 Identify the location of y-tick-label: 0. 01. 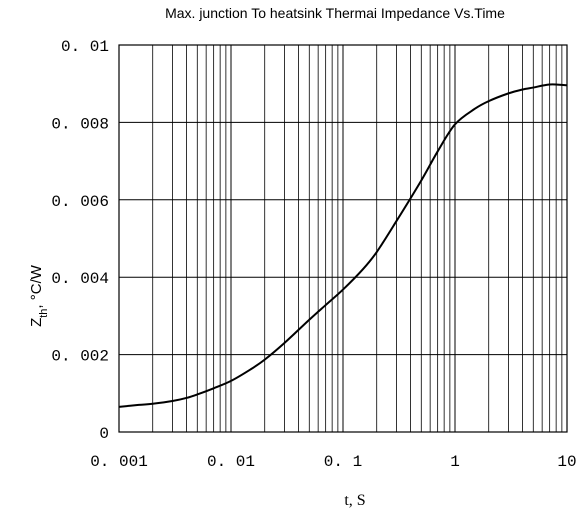
(85, 47).